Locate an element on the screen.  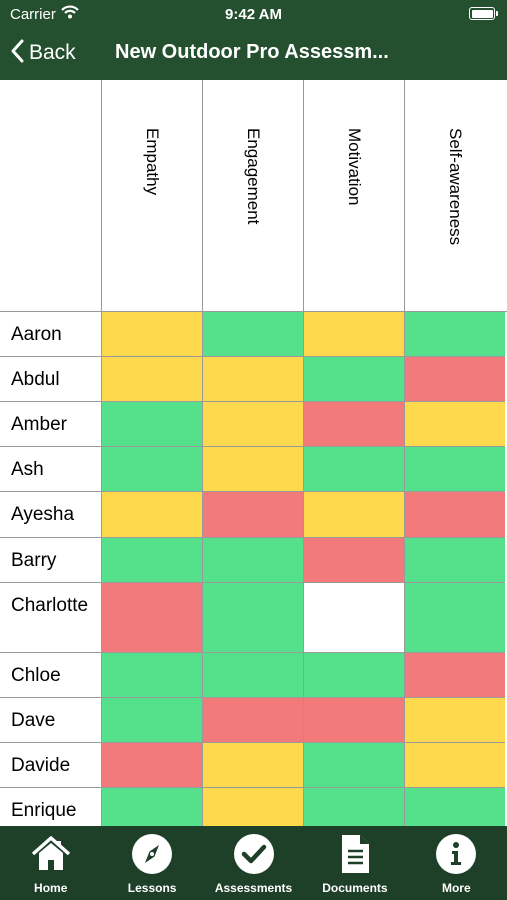
column-header-label: Engagement is located at coordinates (253, 176).